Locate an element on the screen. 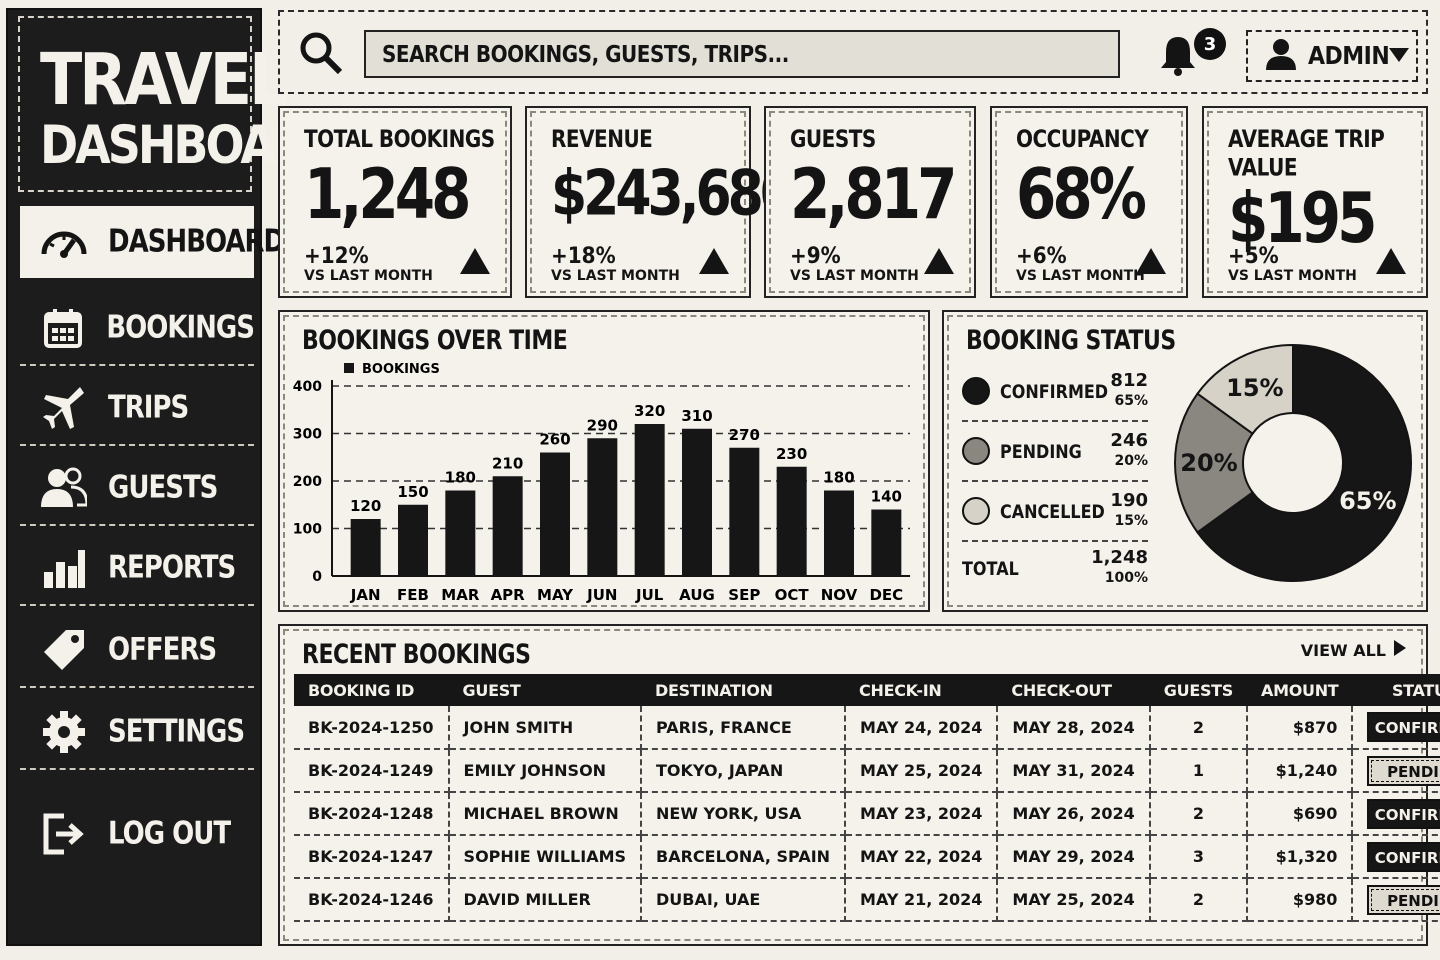  status-name: CONFIRMED is located at coordinates (1054, 391).